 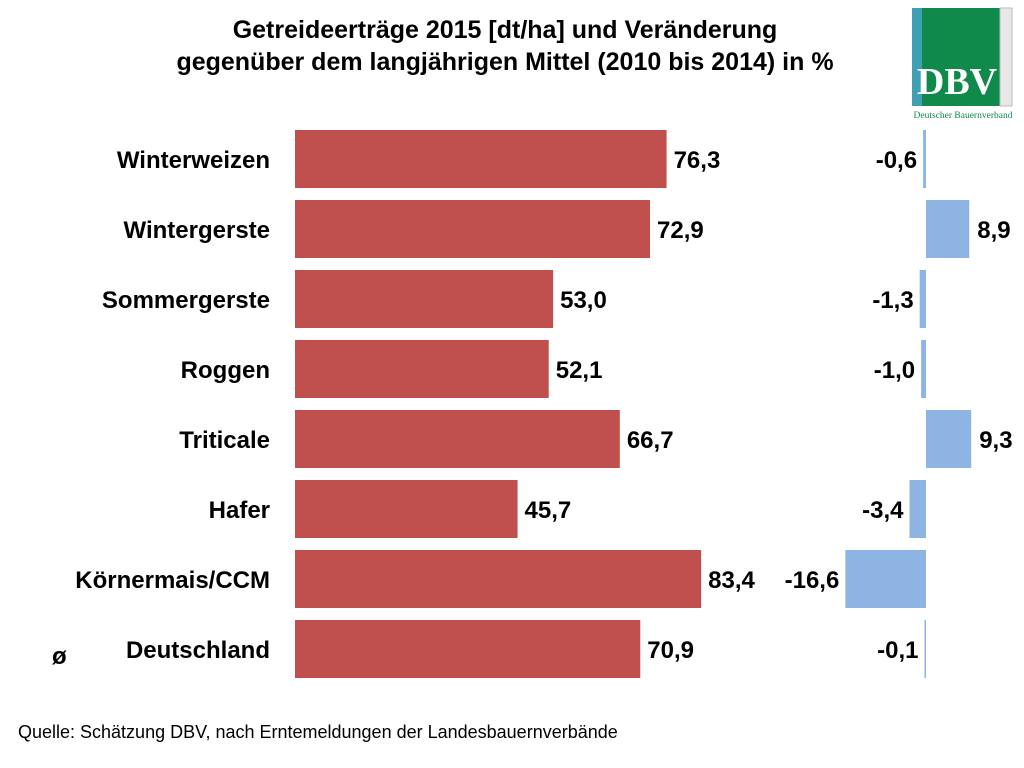 I want to click on category-label: Sommergerste, so click(x=186, y=300).